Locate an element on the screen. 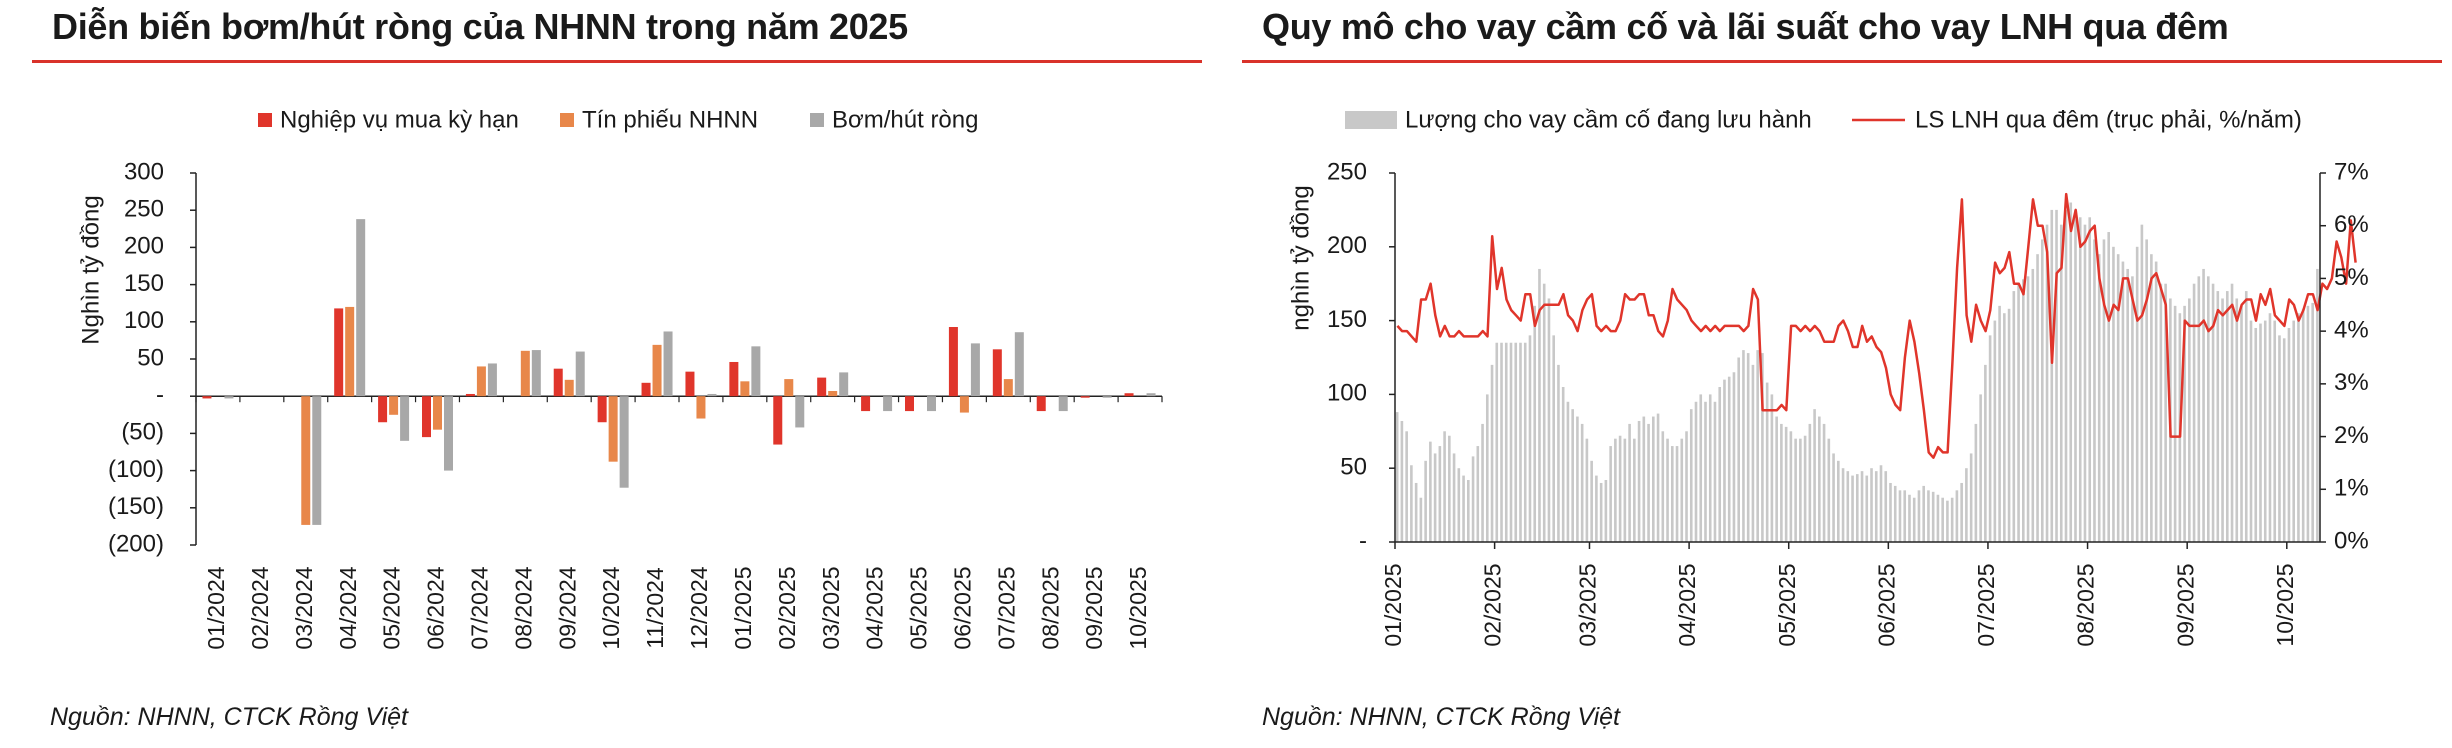 The image size is (2452, 748). right-x-tick-label: 08/2025 is located at coordinates (2086, 604).